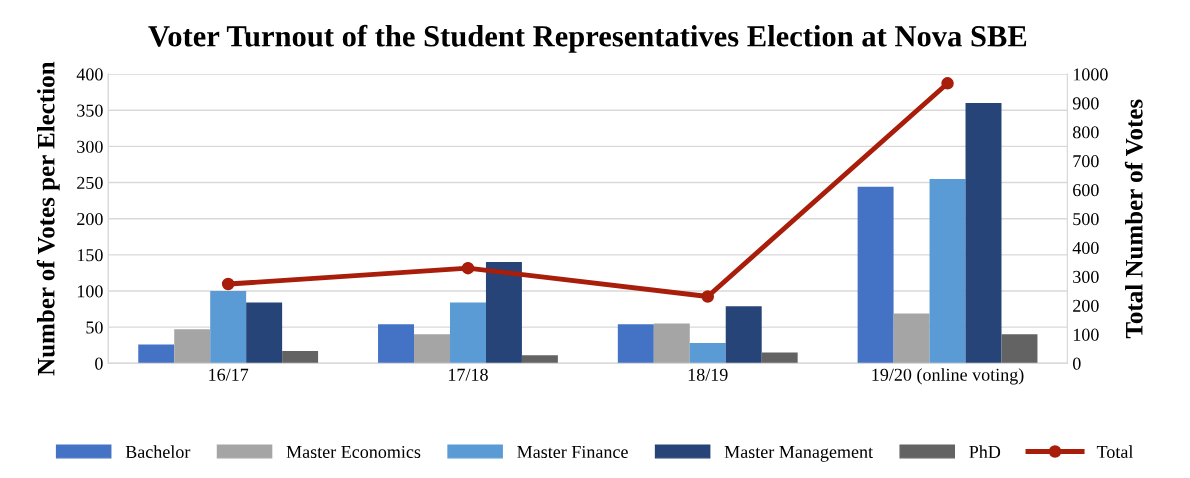 The height and width of the screenshot is (478, 1190). What do you see at coordinates (1086, 219) in the screenshot?
I see `y2-tick-label: 500` at bounding box center [1086, 219].